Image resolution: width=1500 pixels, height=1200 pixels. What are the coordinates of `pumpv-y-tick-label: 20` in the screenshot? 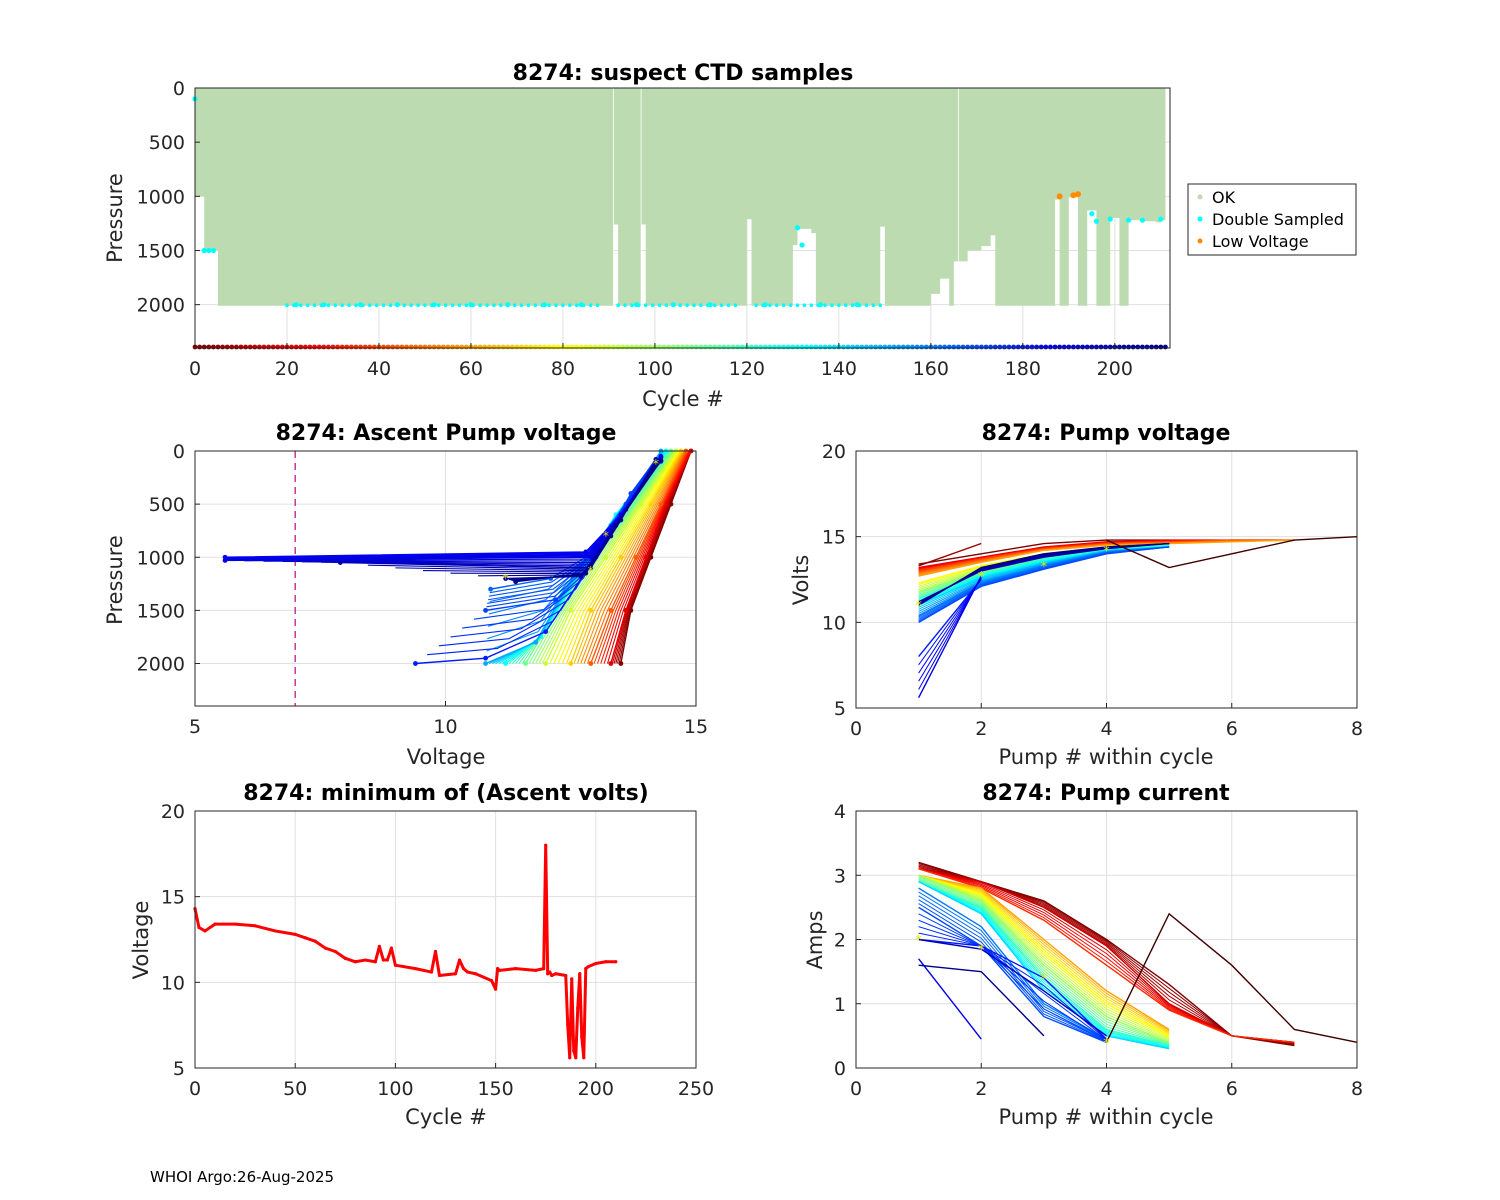 It's located at (834, 452).